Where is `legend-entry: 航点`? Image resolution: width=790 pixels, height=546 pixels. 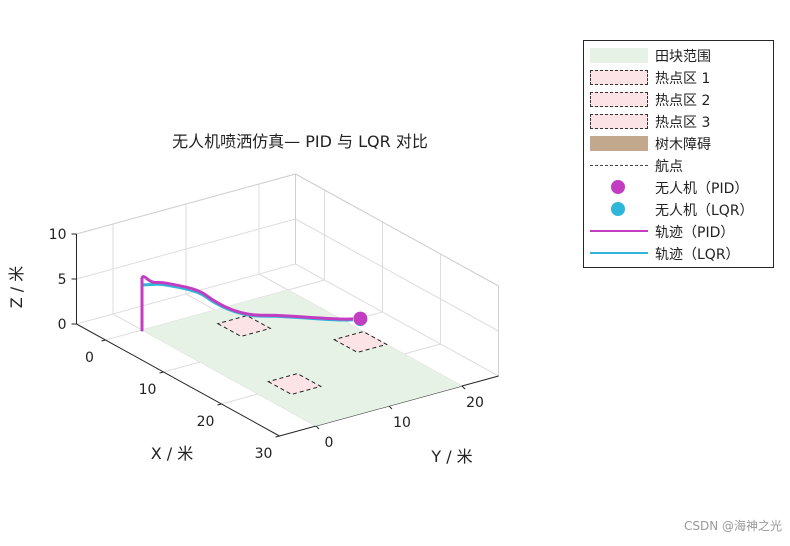
legend-entry: 航点 is located at coordinates (678, 166).